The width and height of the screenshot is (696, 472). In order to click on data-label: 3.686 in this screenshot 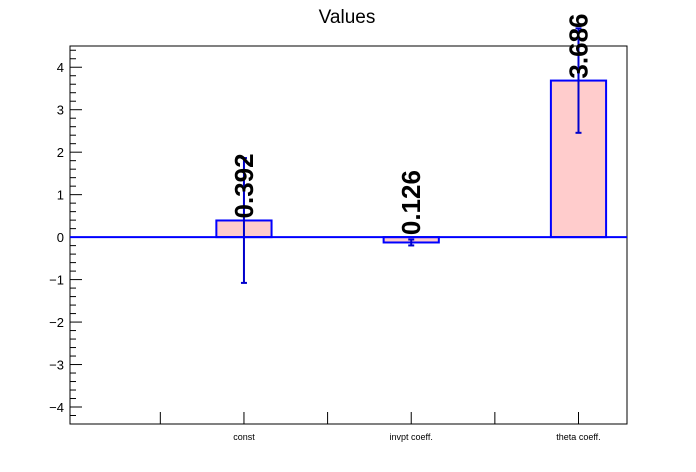, I will do `click(578, 45)`.